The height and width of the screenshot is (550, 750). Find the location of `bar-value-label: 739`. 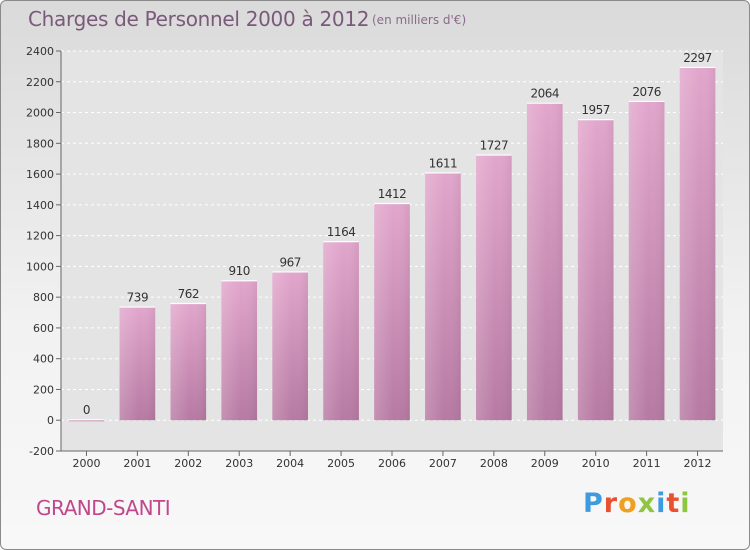

bar-value-label: 739 is located at coordinates (137, 298).